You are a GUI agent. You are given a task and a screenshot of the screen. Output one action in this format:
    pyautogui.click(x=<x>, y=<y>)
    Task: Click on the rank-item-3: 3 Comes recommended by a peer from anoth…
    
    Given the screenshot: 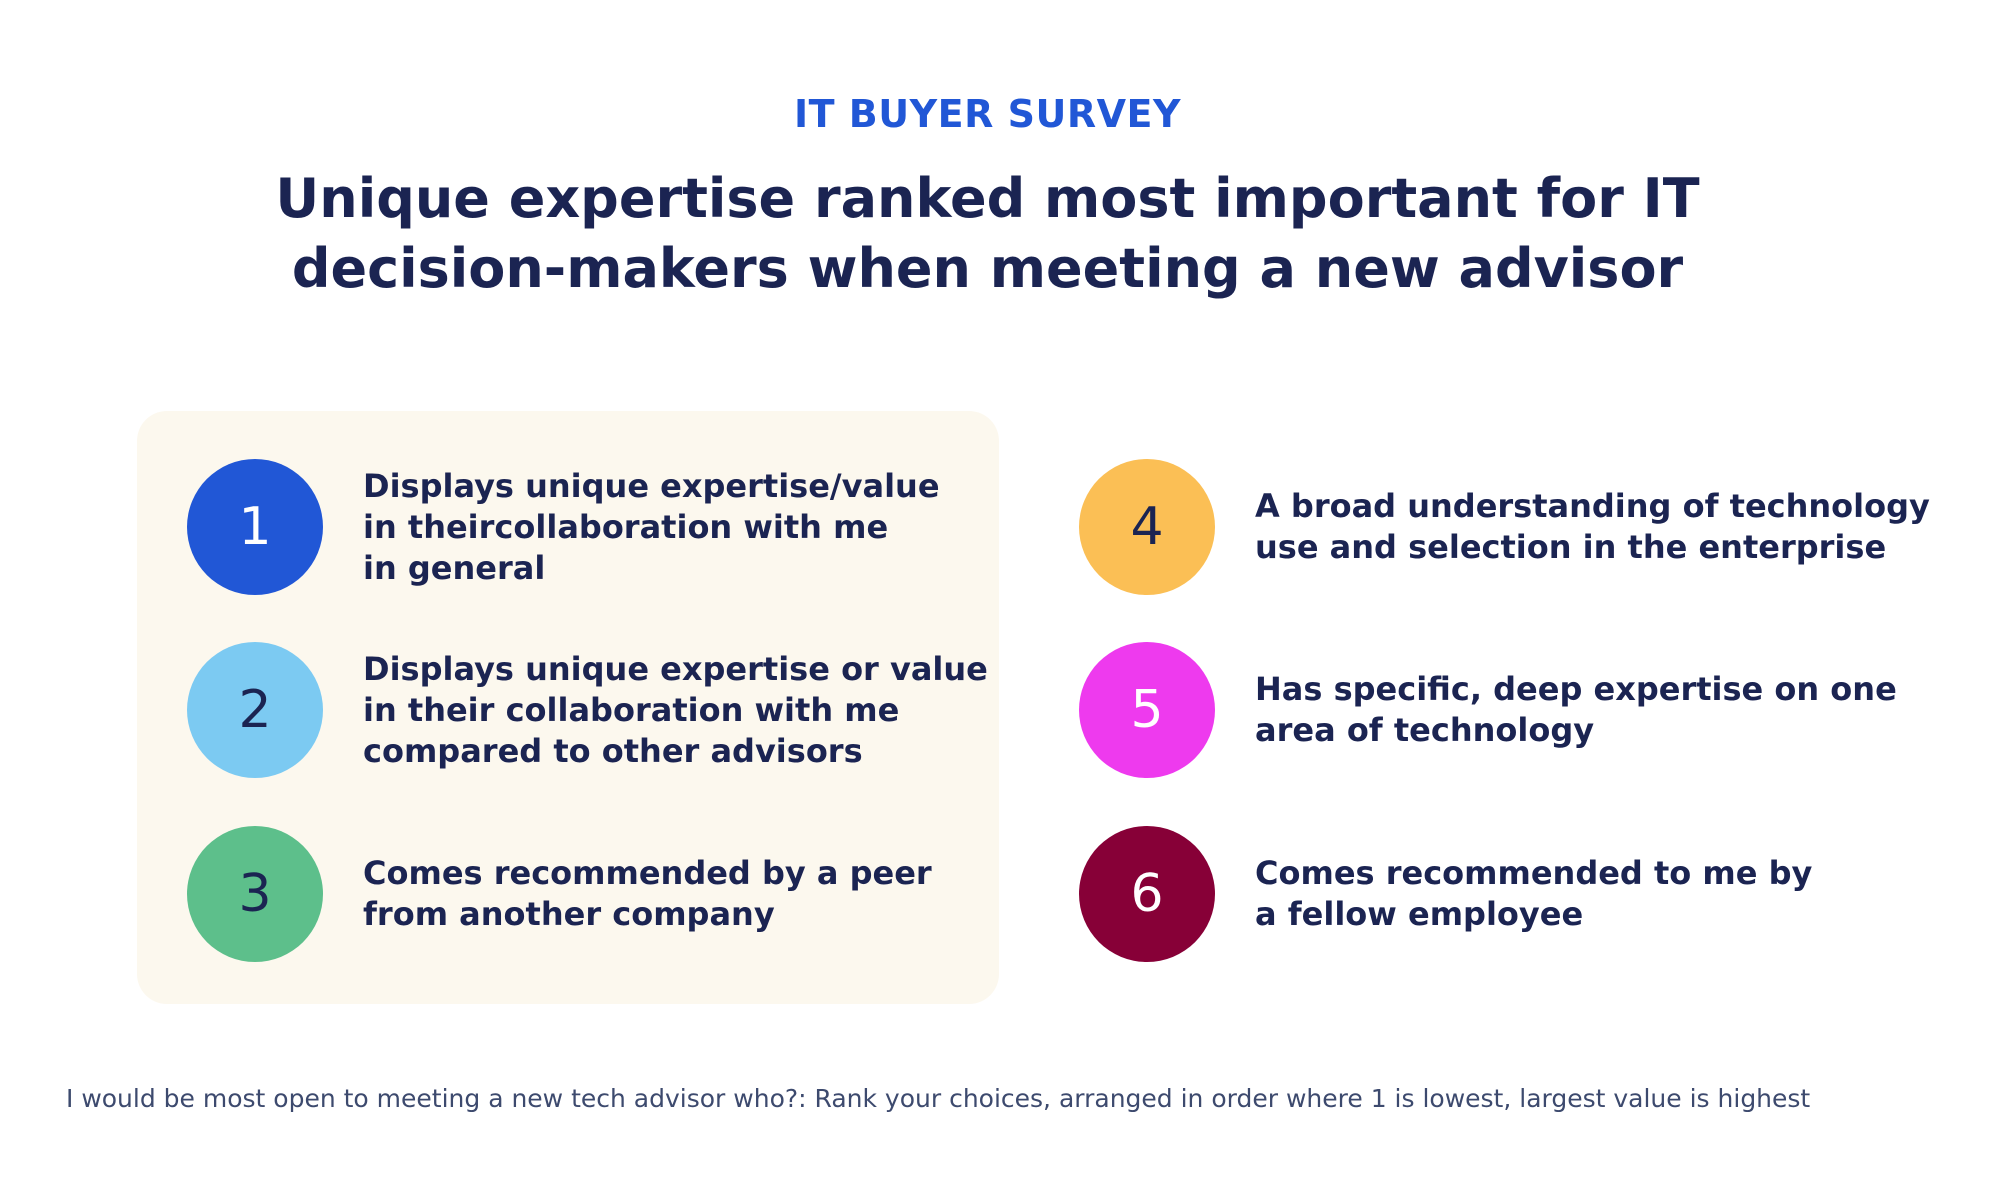 What is the action you would take?
    pyautogui.click(x=559, y=894)
    